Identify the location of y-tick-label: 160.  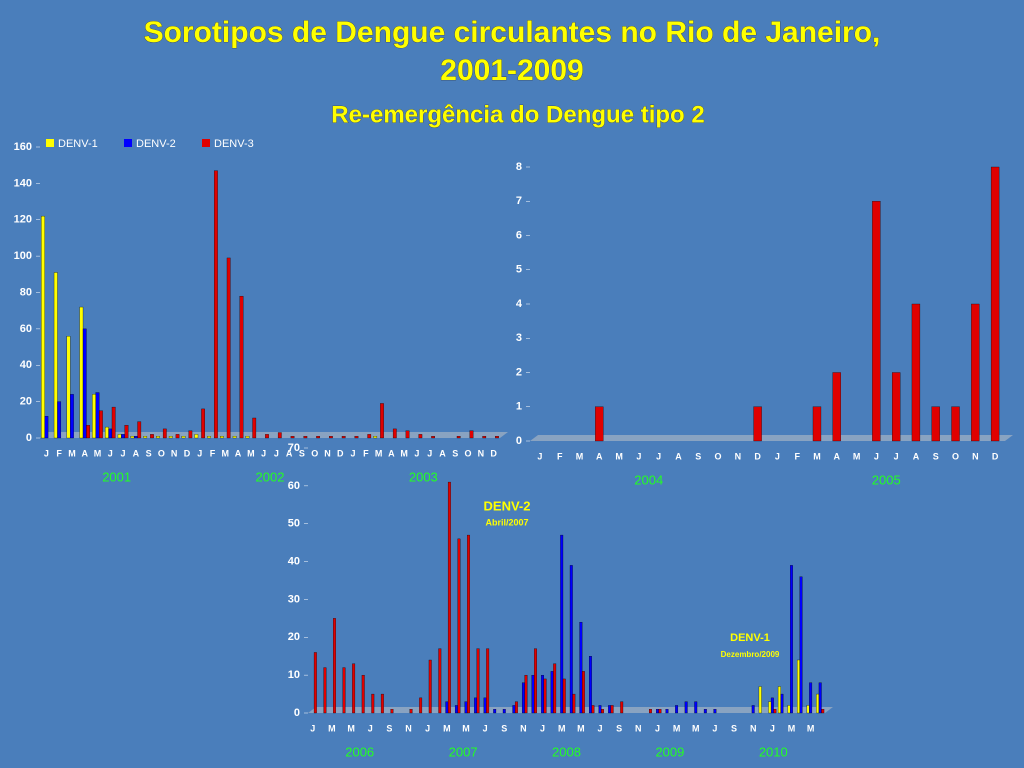
(23, 147).